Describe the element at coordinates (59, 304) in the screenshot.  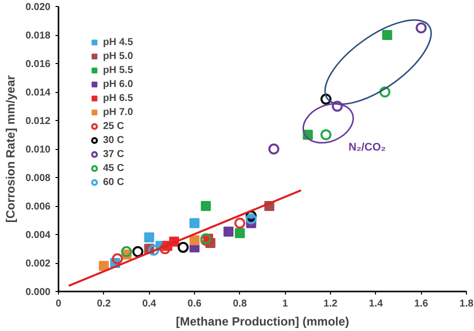
I see `x-tick-label: 0` at that location.